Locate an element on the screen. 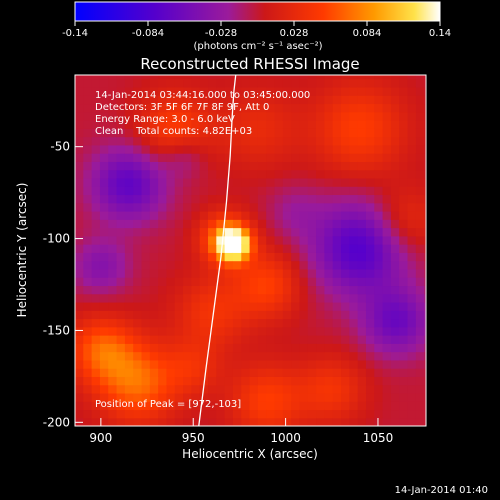 This screenshot has height=500, width=500. colorbar-tick-label: 0.084 is located at coordinates (367, 33).